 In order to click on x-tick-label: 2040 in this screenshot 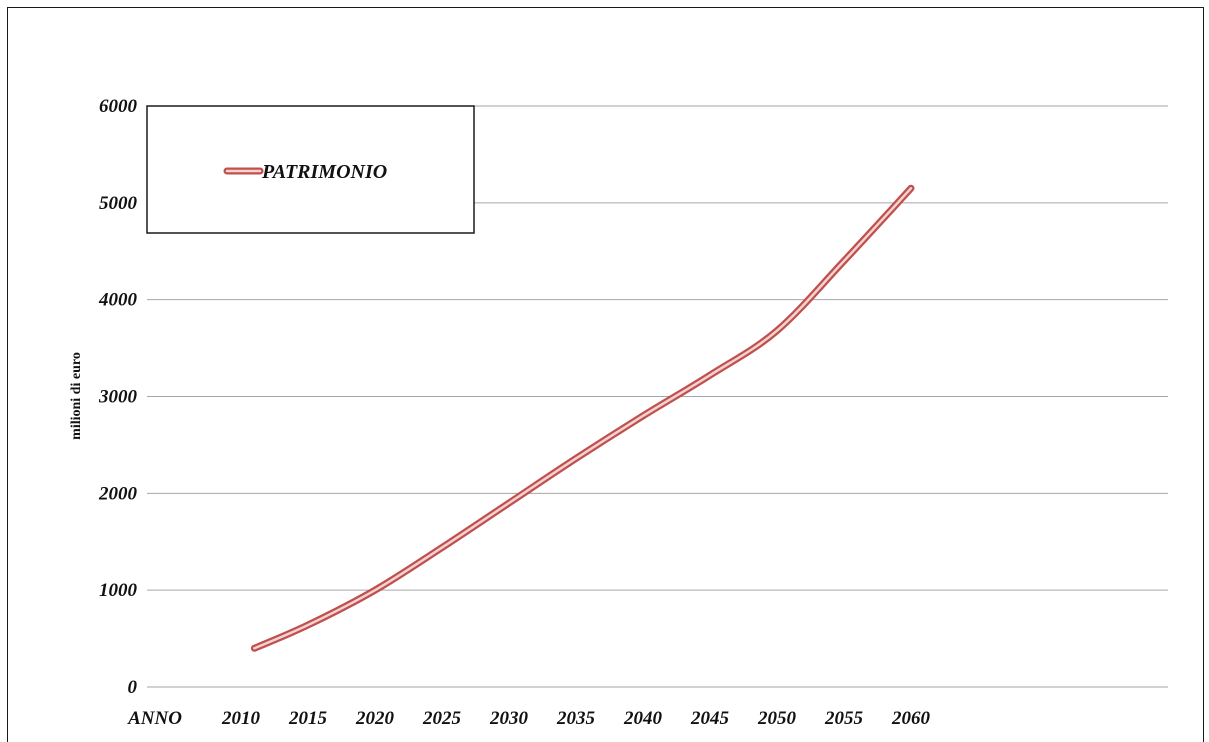, I will do `click(643, 718)`.